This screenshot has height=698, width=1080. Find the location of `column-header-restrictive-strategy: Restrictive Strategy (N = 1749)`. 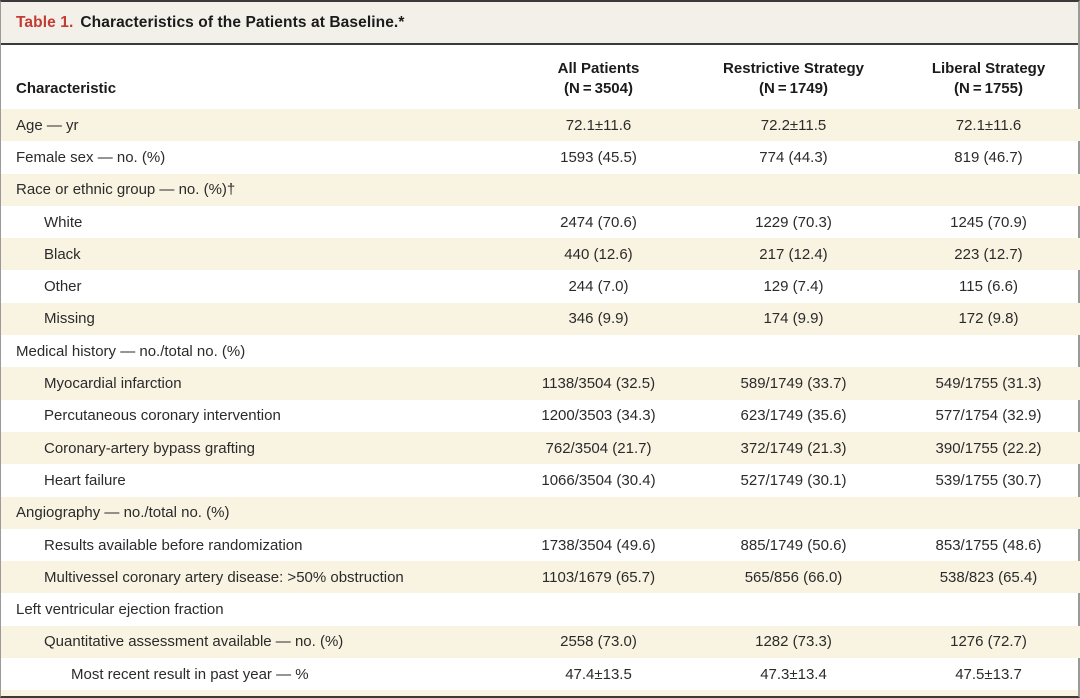

column-header-restrictive-strategy: Restrictive Strategy (N = 1749) is located at coordinates (793, 77).